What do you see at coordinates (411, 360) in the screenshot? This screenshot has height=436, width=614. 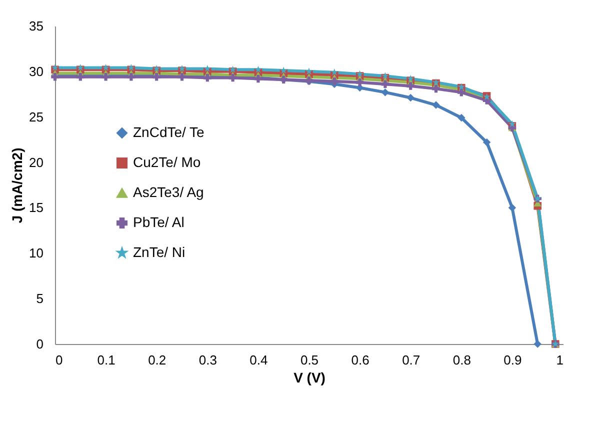 I see `x-tick-label: 0.7` at bounding box center [411, 360].